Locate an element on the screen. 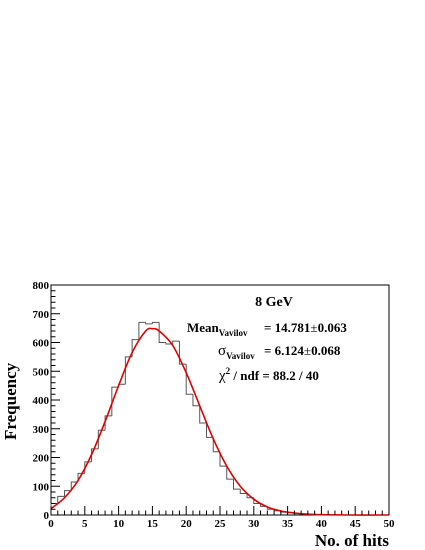  x-tick-label: 45 is located at coordinates (356, 524).